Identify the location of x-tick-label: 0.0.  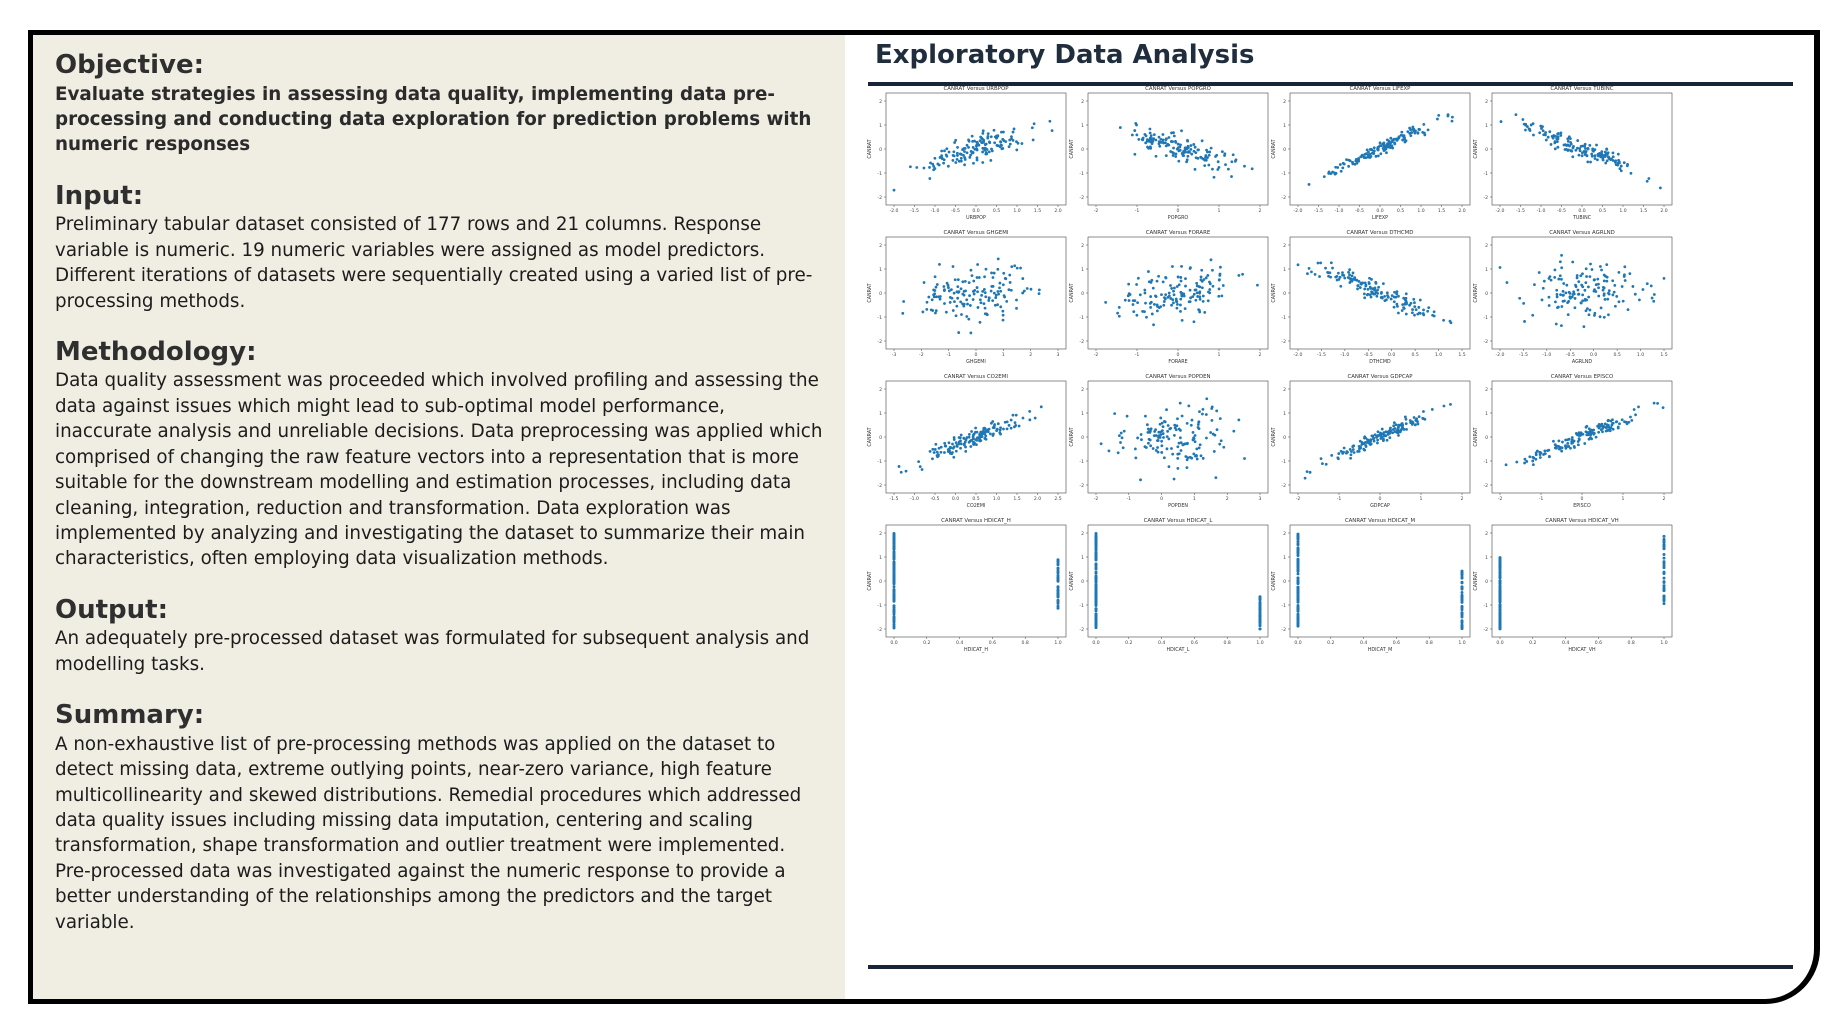
(975, 211).